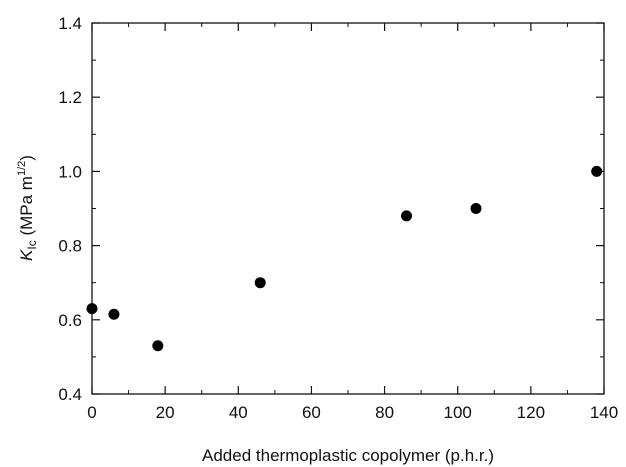 The width and height of the screenshot is (626, 467). I want to click on y-axis-unit-exponent: 1/2, so click(22, 168).